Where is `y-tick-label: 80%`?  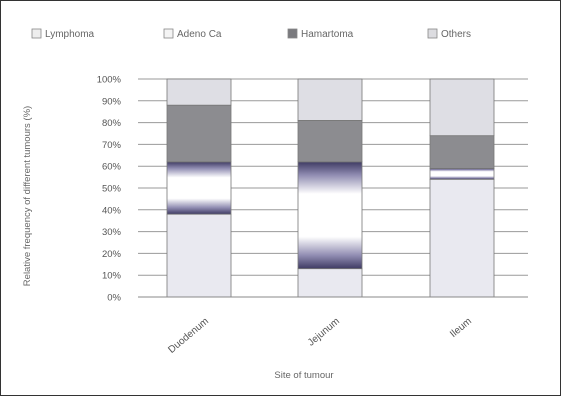
y-tick-label: 80% is located at coordinates (112, 123).